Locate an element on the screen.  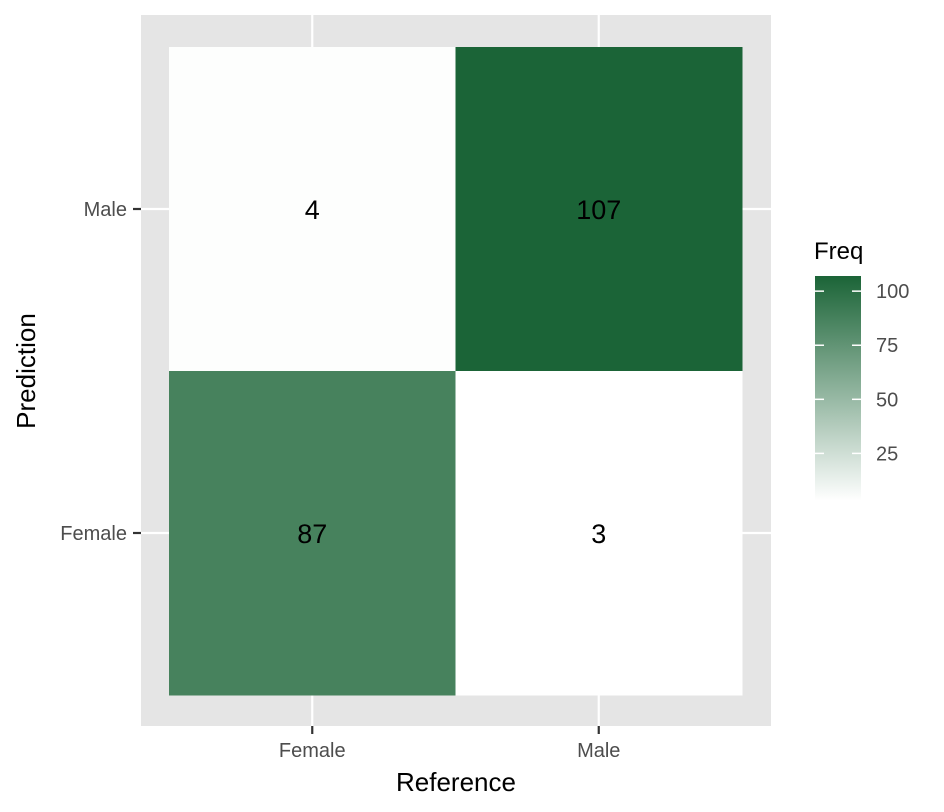
y-tick-label-male: Male is located at coordinates (105, 210).